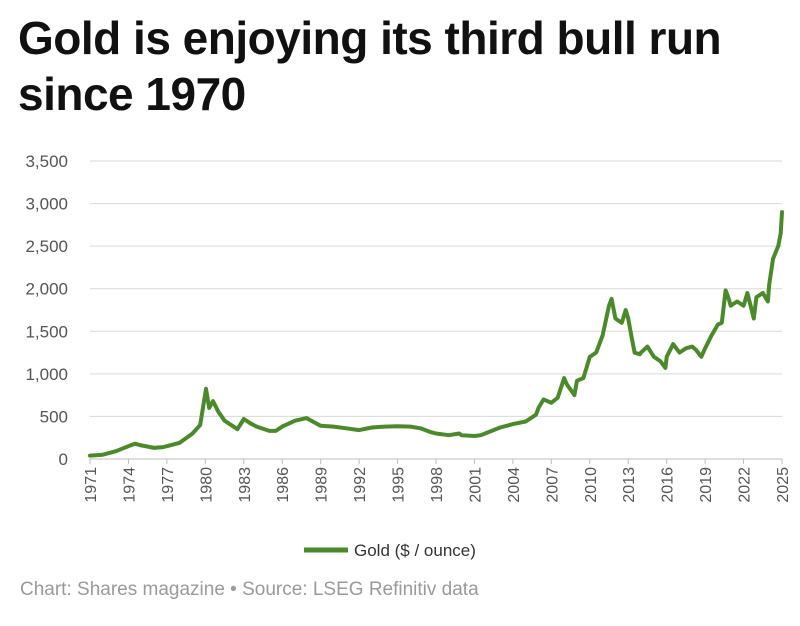 This screenshot has width=800, height=626. What do you see at coordinates (415, 550) in the screenshot?
I see `legend-label: Gold ($ / ounce)` at bounding box center [415, 550].